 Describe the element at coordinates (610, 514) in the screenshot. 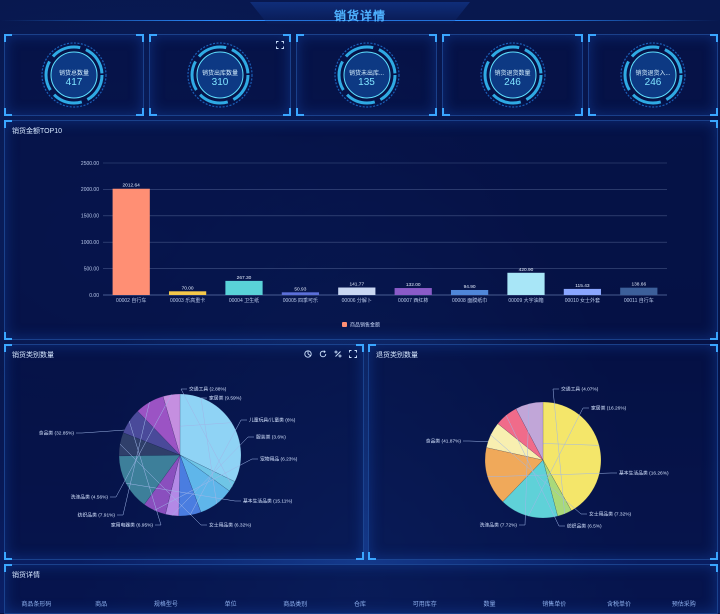

I see `pie-slice-label: 女士用品类 (7.32%)` at that location.